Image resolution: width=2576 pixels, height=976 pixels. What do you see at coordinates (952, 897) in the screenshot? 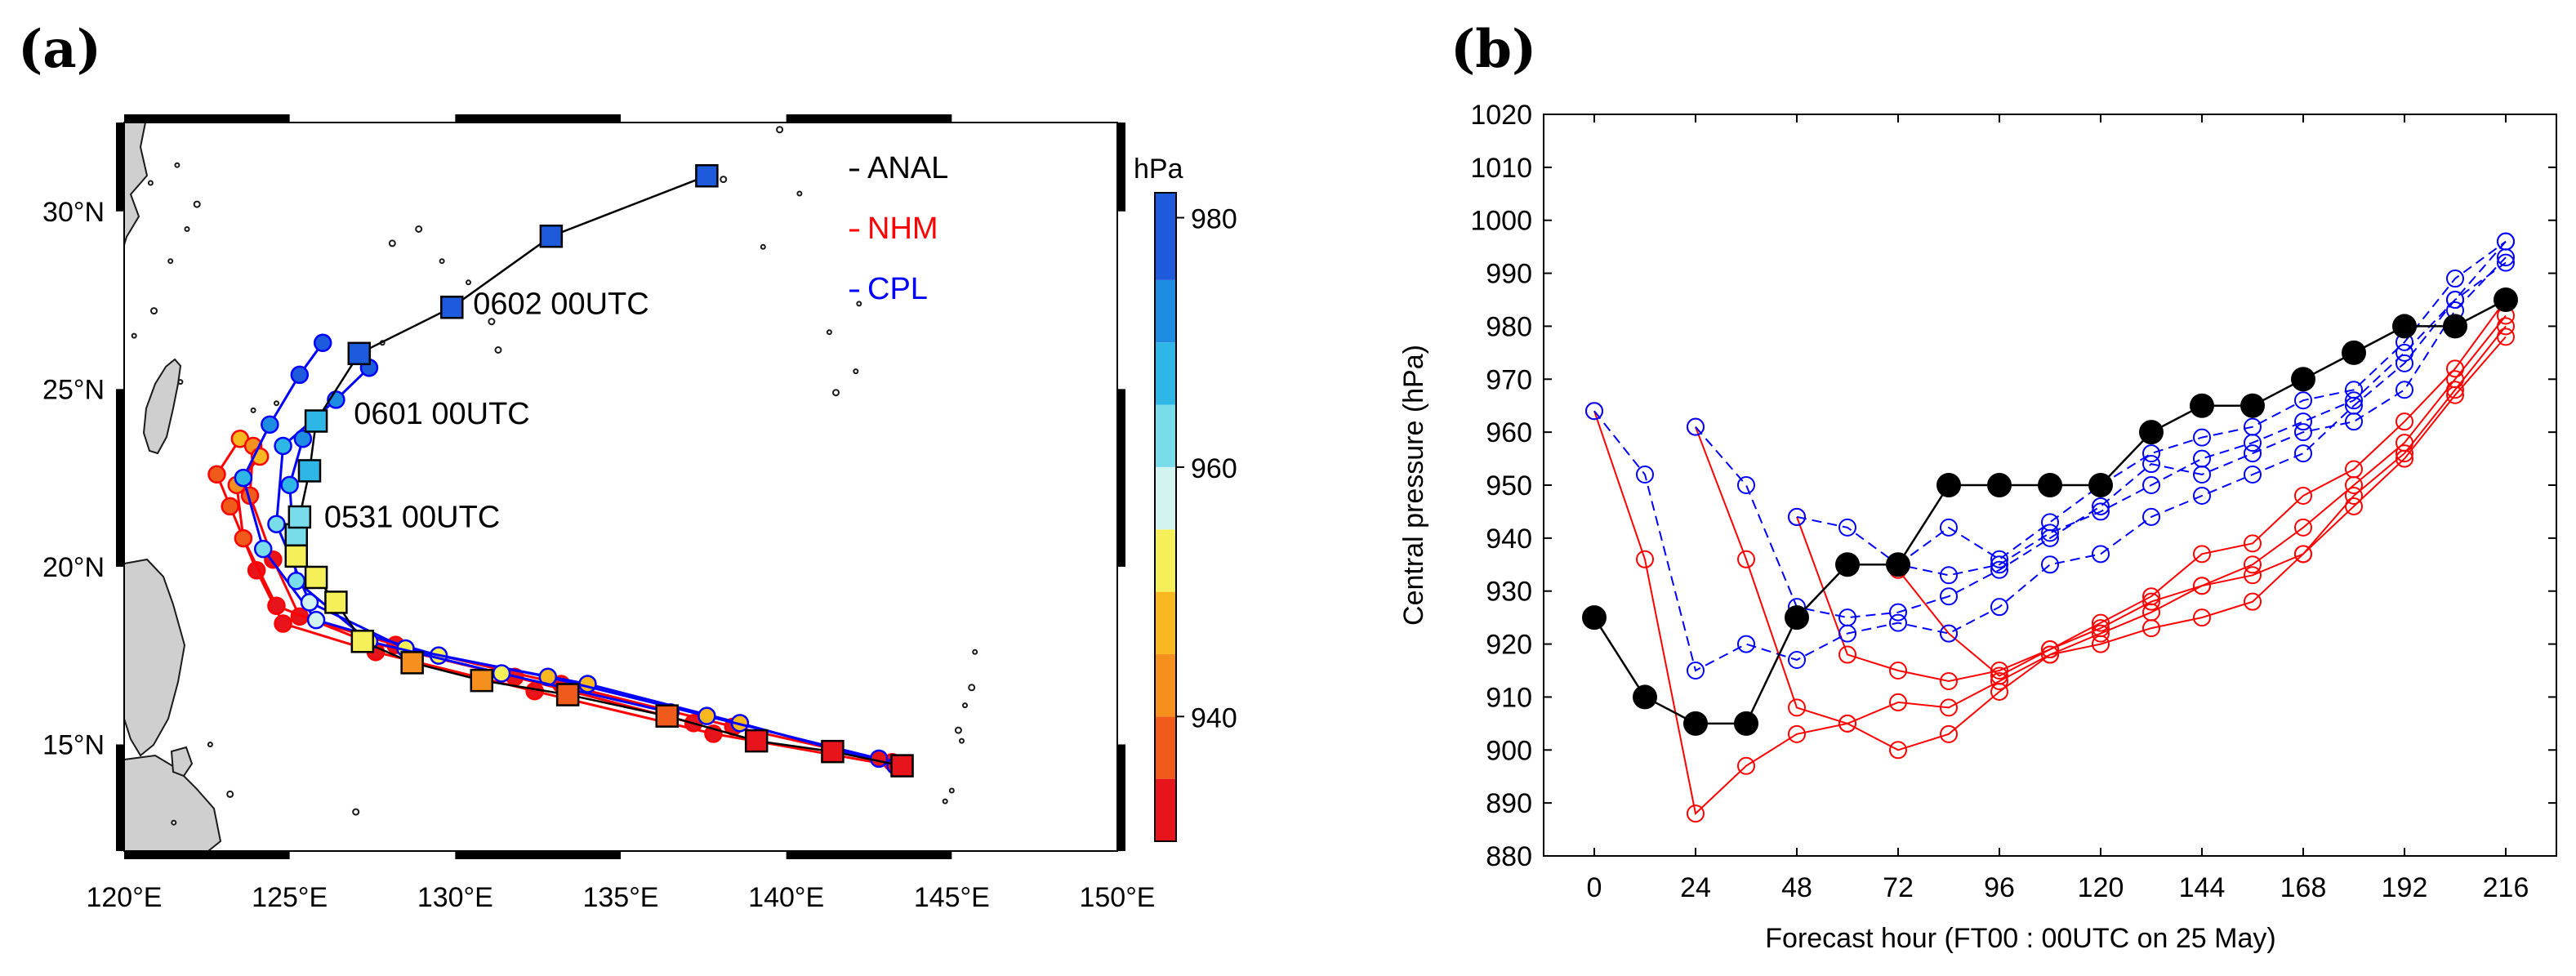
I see `map-x-tick-label: 145°E` at bounding box center [952, 897].